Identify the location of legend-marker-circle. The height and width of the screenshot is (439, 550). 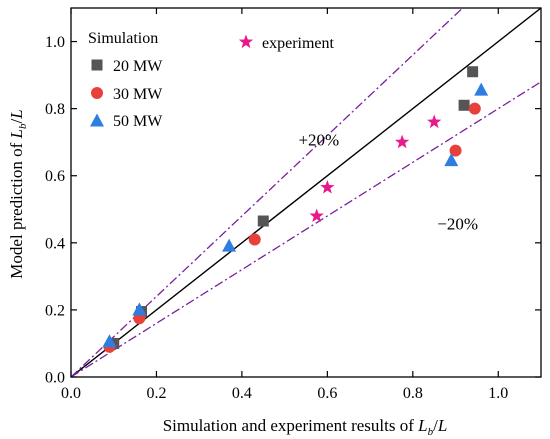
(97, 93).